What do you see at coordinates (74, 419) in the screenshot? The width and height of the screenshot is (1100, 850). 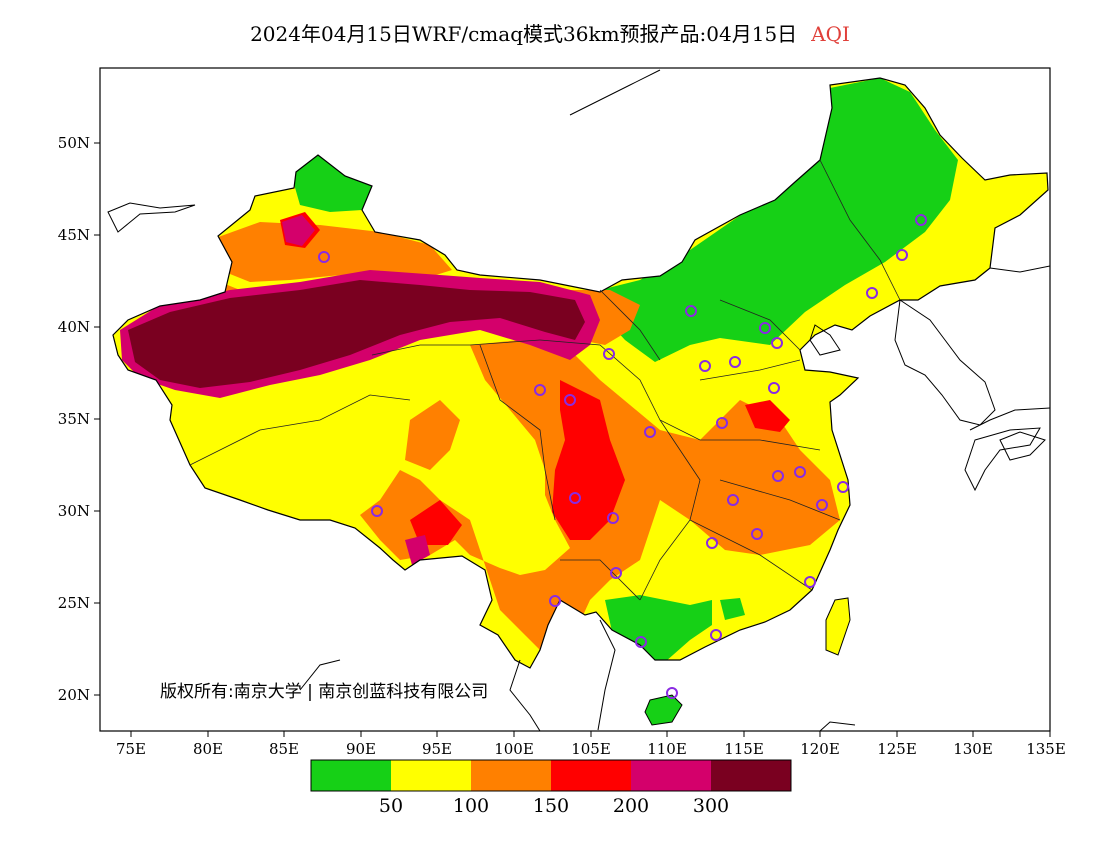 I see `lat-label: 35N` at bounding box center [74, 419].